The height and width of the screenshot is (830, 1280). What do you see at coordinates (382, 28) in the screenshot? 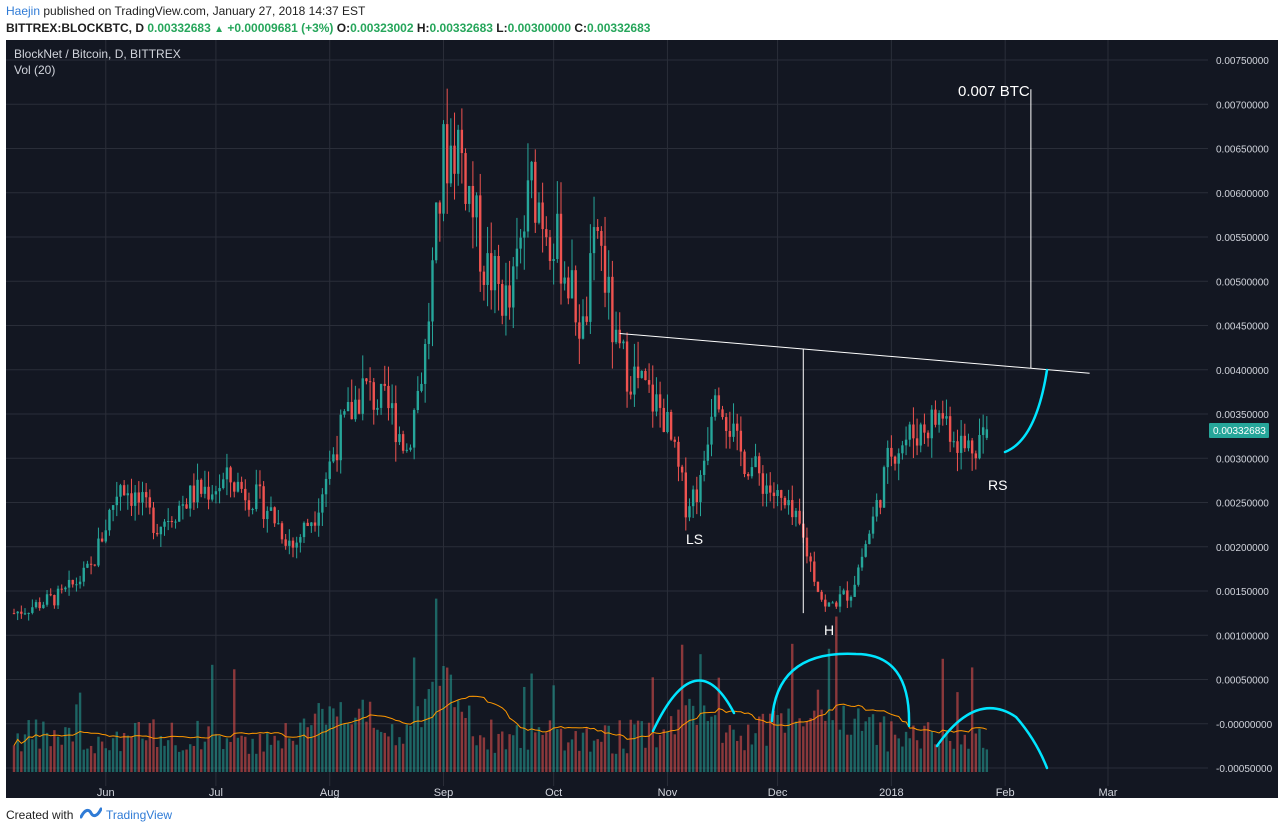
I see `open-value: 0.00323002` at bounding box center [382, 28].